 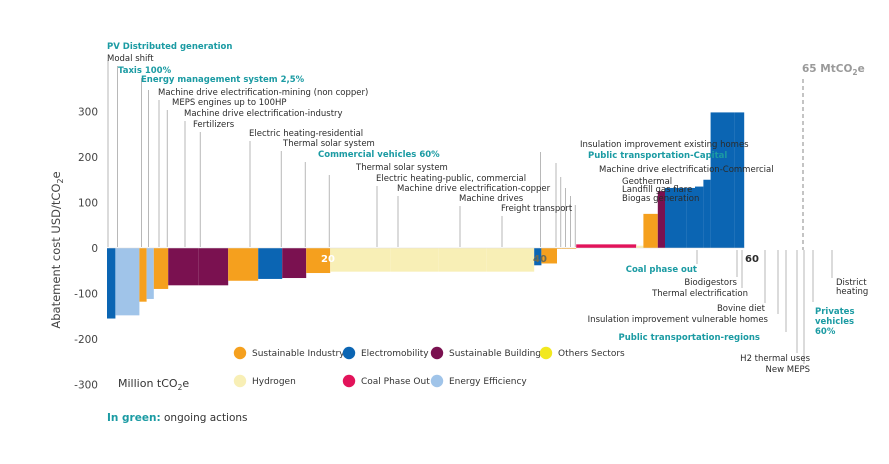 I want to click on label-bar-13: Electric heating-public, commercial, so click(x=451, y=179).